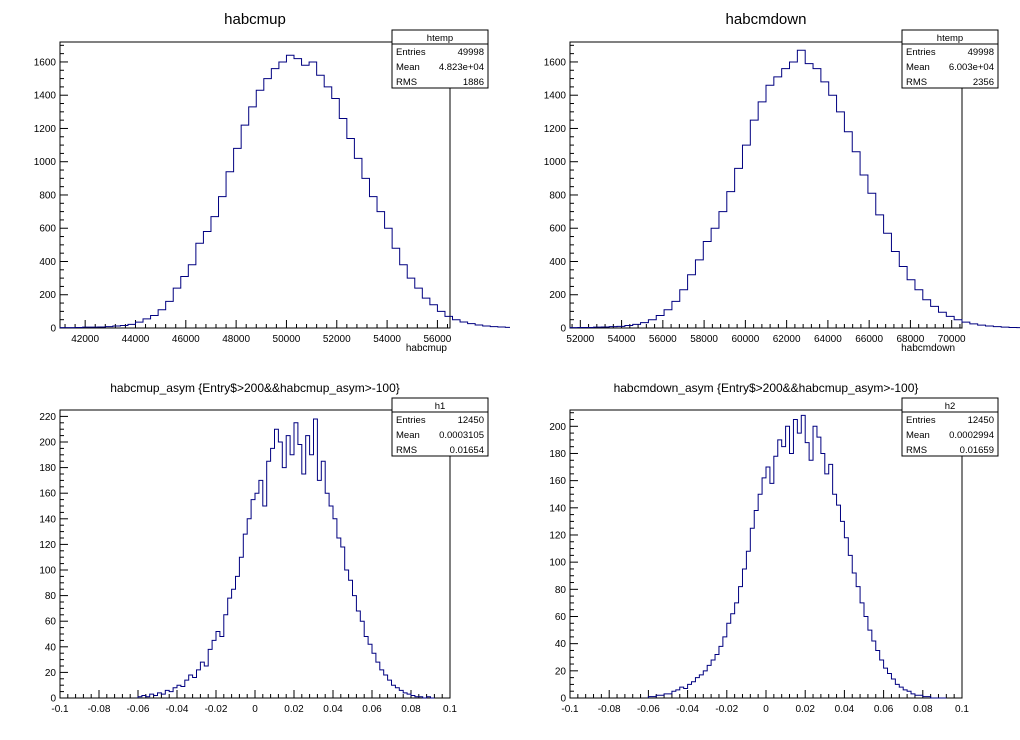 The height and width of the screenshot is (740, 1020). I want to click on x-tick-label: 58000, so click(704, 339).